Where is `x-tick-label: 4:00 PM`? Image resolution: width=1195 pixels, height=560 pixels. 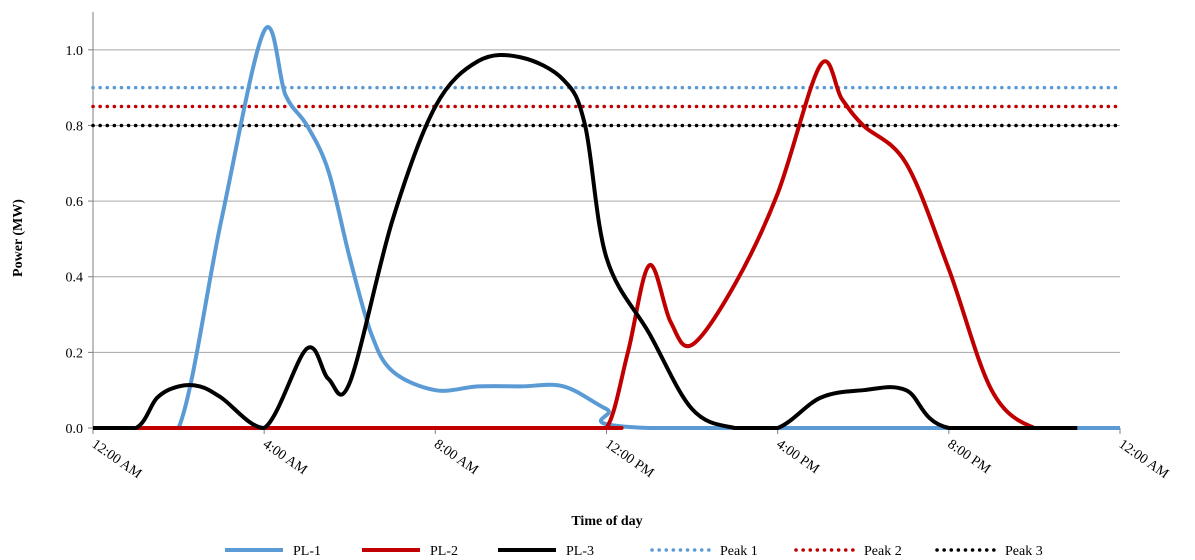 x-tick-label: 4:00 PM is located at coordinates (797, 457).